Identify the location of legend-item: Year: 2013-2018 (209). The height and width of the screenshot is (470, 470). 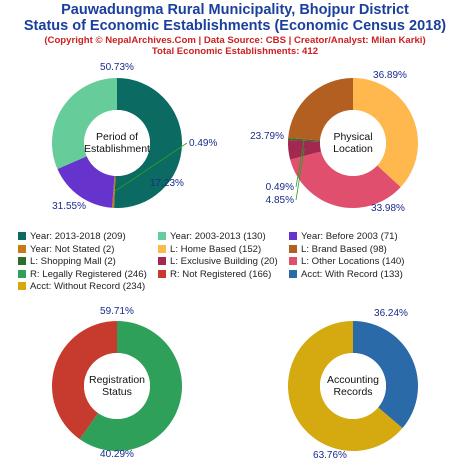
(72, 236).